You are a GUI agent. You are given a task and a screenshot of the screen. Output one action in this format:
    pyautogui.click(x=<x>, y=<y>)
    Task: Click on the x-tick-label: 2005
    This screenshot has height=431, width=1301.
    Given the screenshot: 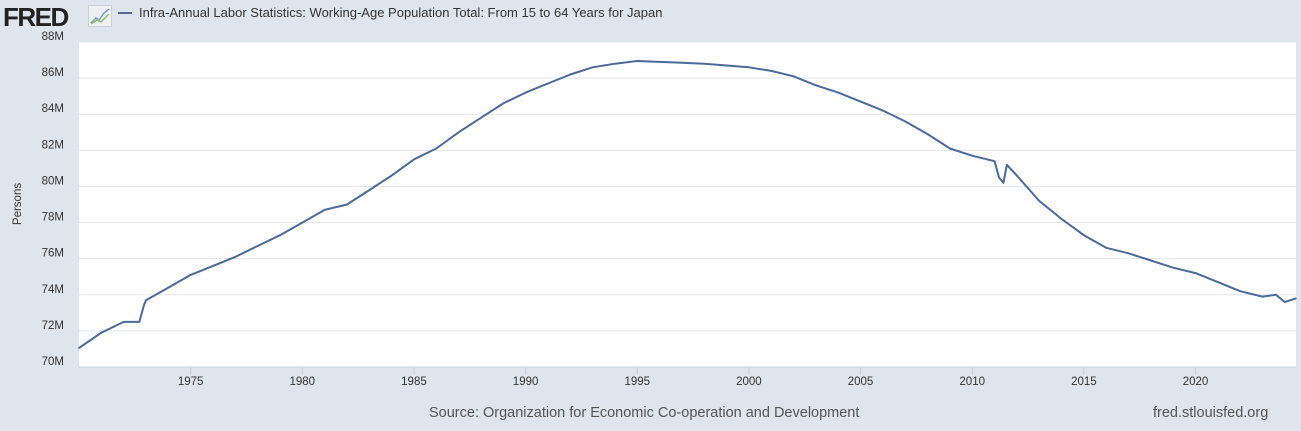 What is the action you would take?
    pyautogui.click(x=861, y=382)
    